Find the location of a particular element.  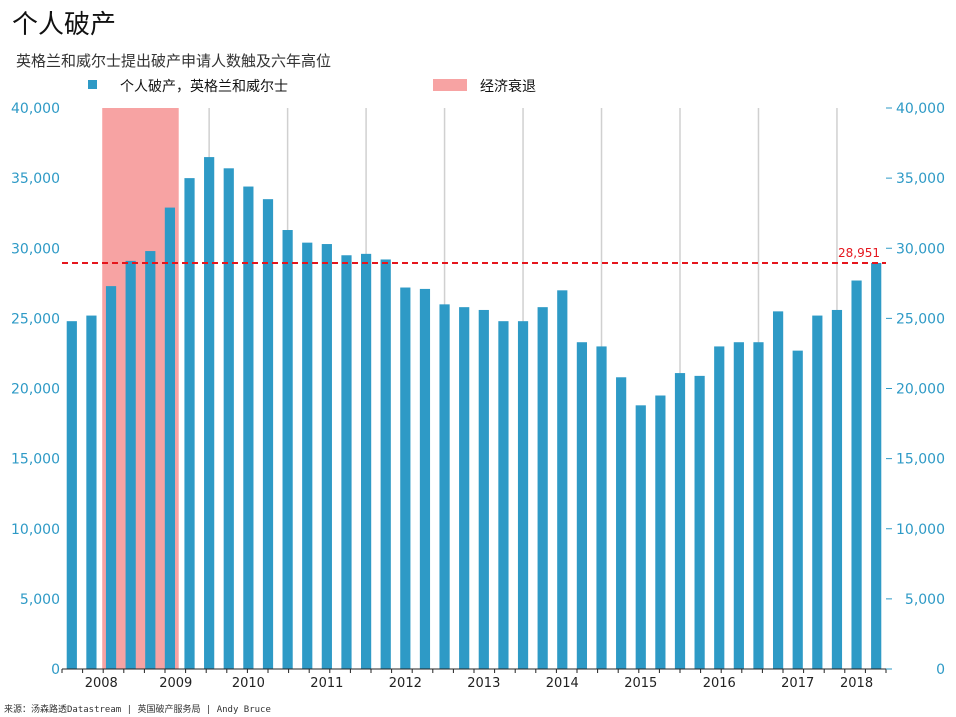

y-tick-label-left: 25,000 is located at coordinates (35, 319).